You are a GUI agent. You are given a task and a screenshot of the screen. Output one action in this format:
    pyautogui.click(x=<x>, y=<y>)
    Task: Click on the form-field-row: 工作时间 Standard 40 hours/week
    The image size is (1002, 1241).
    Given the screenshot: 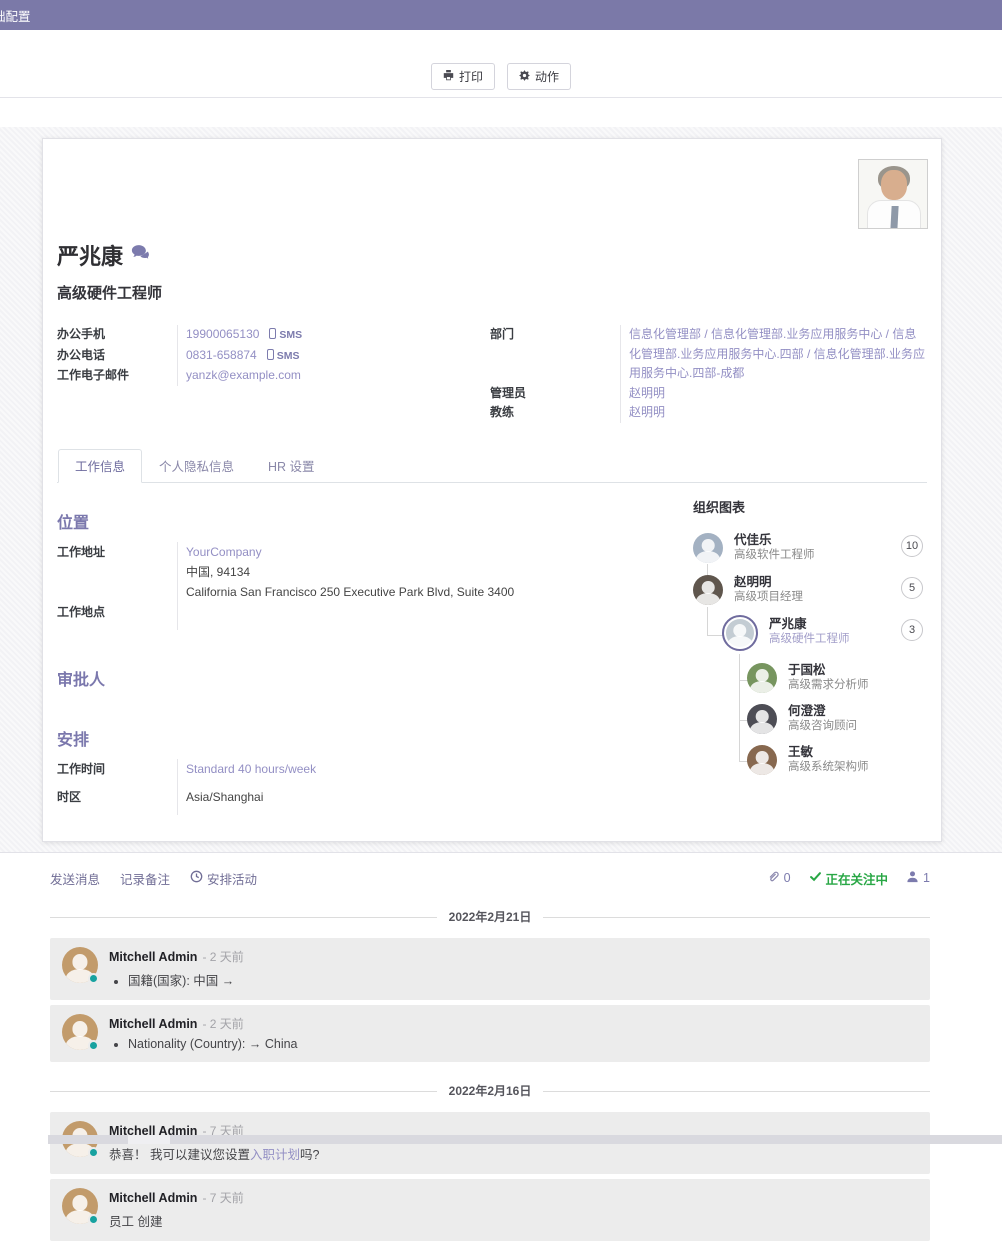 What is the action you would take?
    pyautogui.click(x=371, y=772)
    